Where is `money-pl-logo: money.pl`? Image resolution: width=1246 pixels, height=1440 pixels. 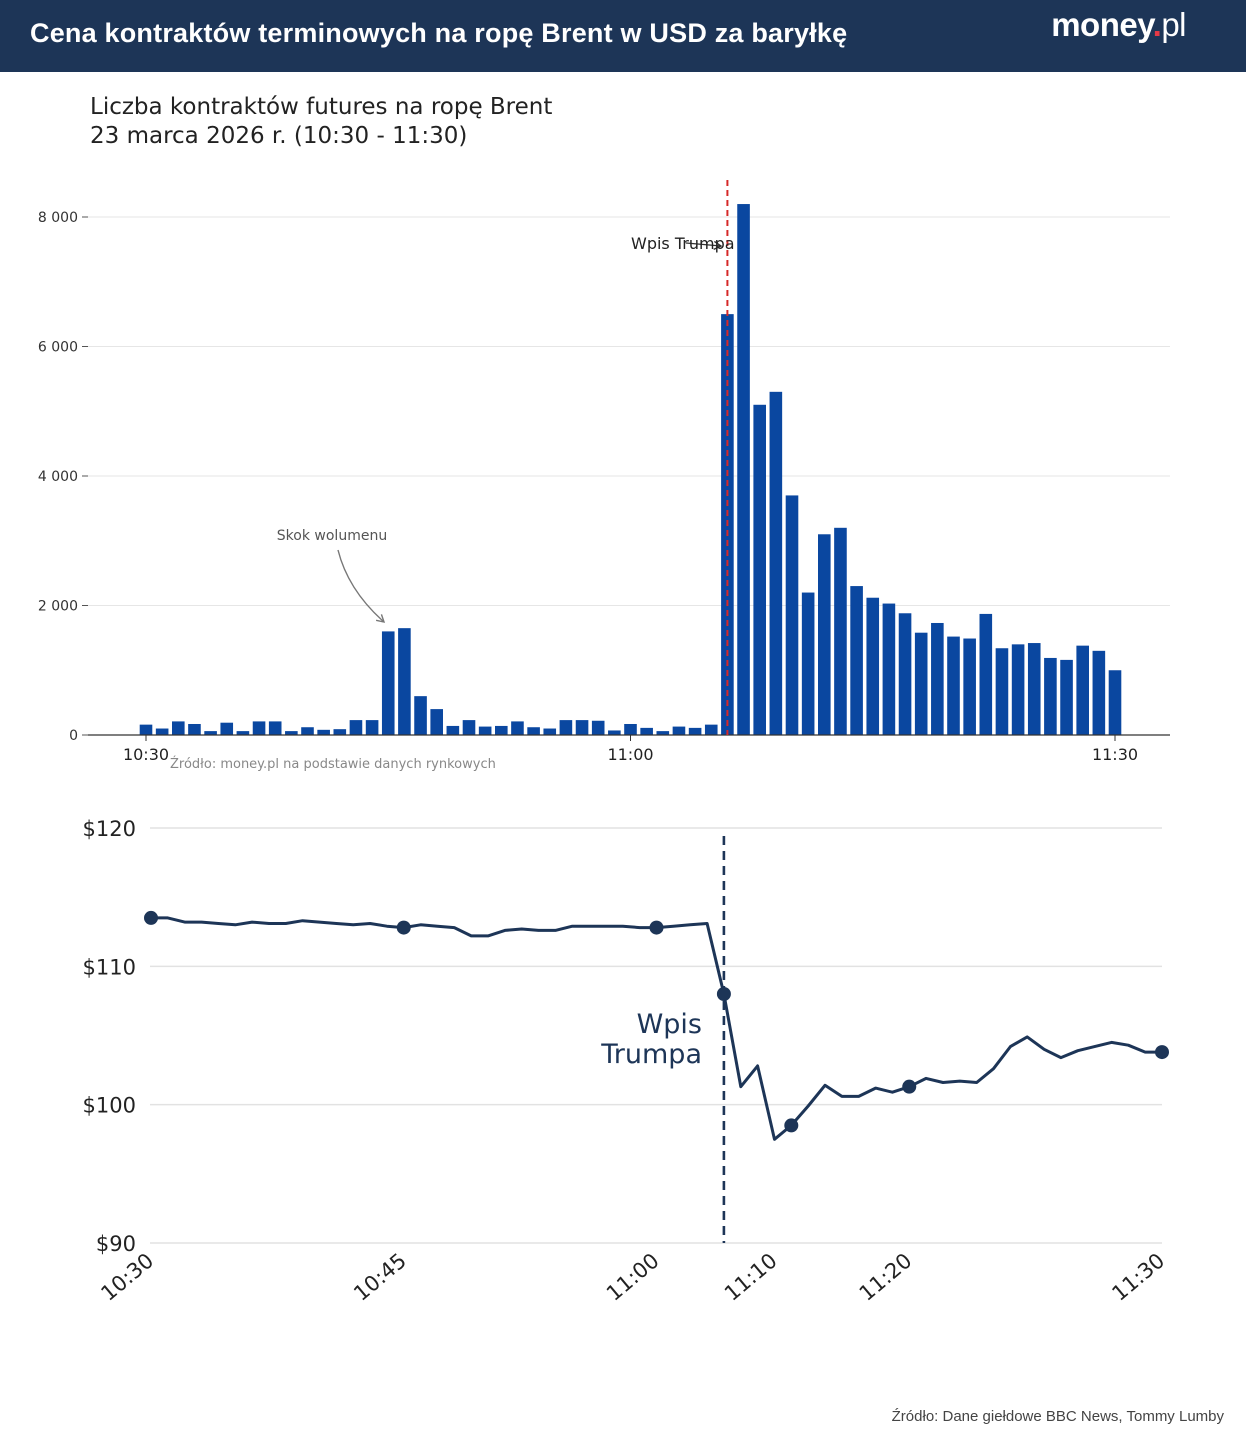
money-pl-logo: money.pl is located at coordinates (1118, 25).